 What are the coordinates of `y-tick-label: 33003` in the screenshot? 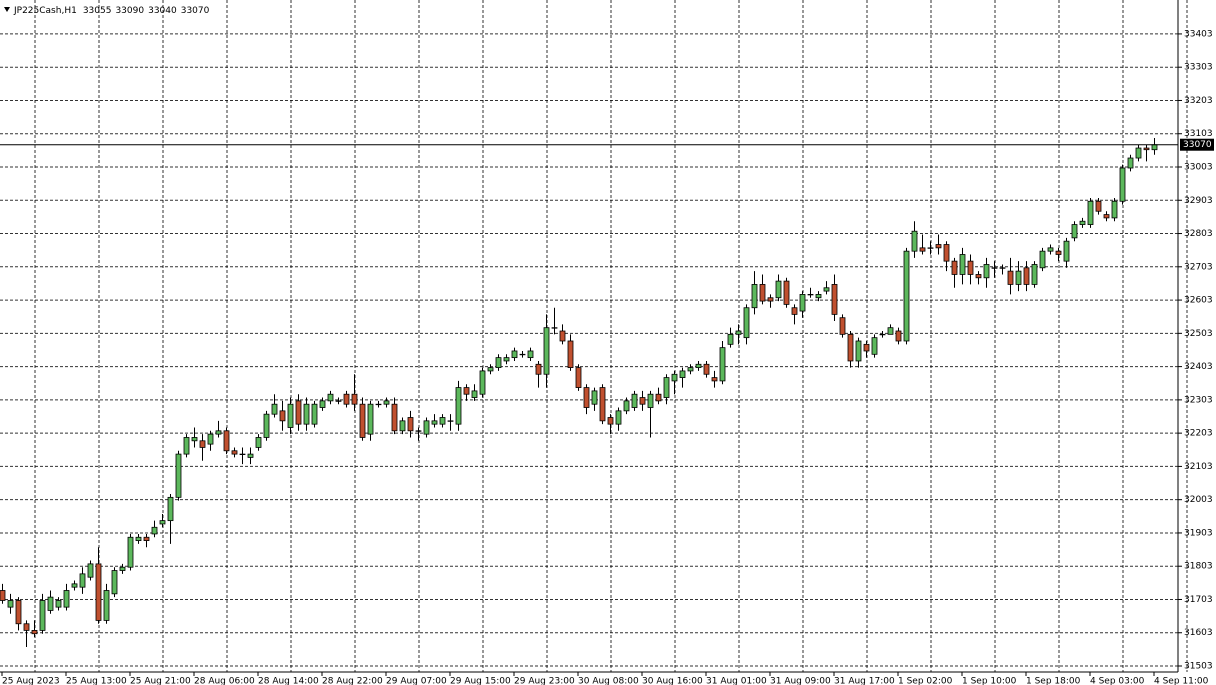 It's located at (1198, 168).